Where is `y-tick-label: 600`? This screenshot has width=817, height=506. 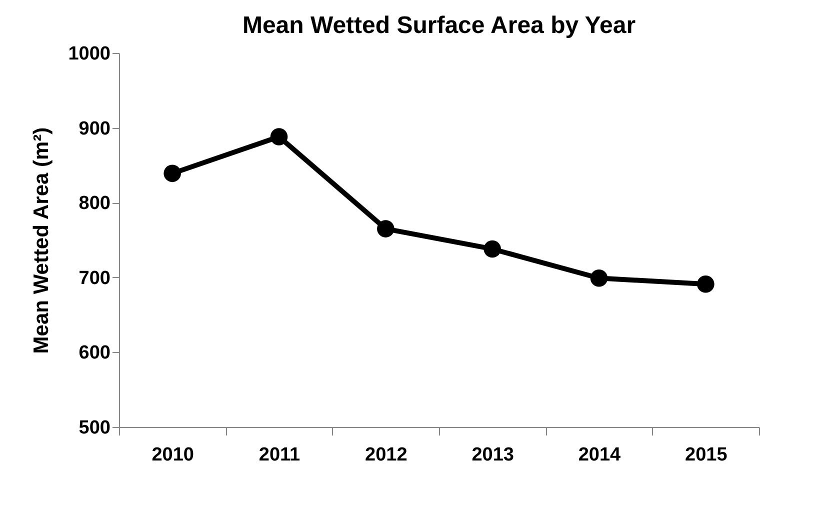 y-tick-label: 600 is located at coordinates (94, 353).